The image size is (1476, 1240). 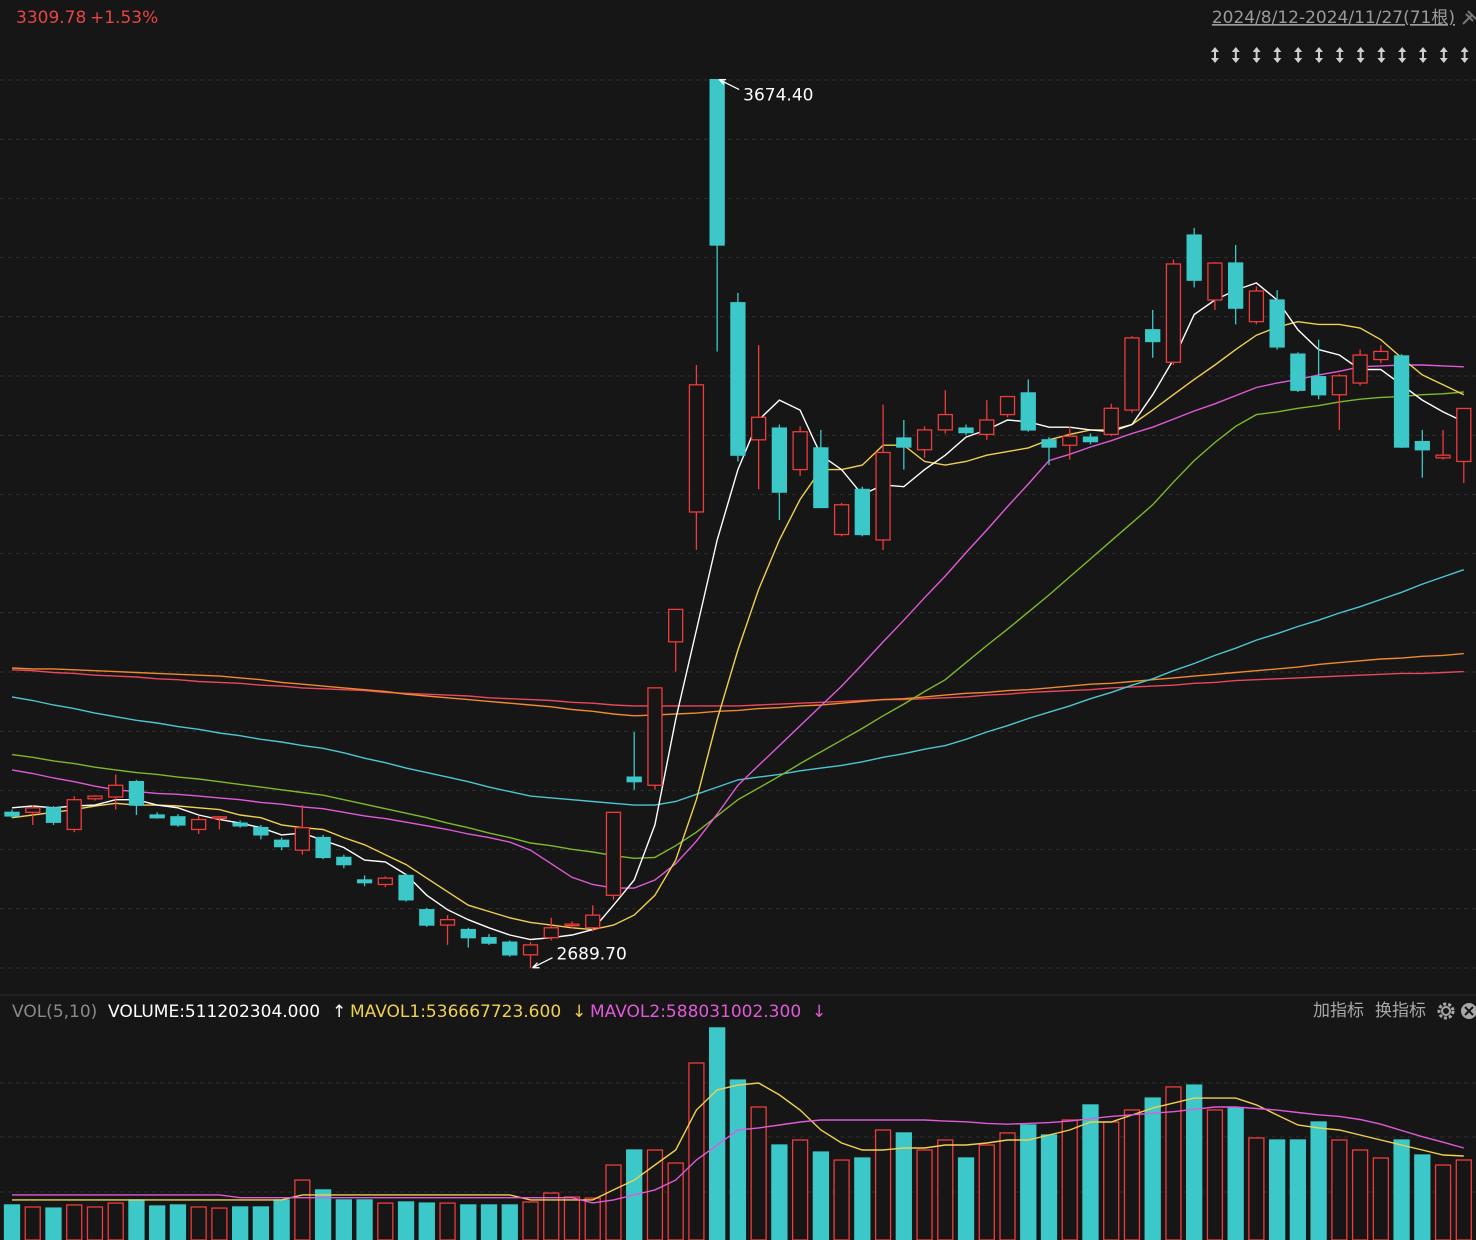 What do you see at coordinates (737, 684) in the screenshot?
I see `moving-average-line` at bounding box center [737, 684].